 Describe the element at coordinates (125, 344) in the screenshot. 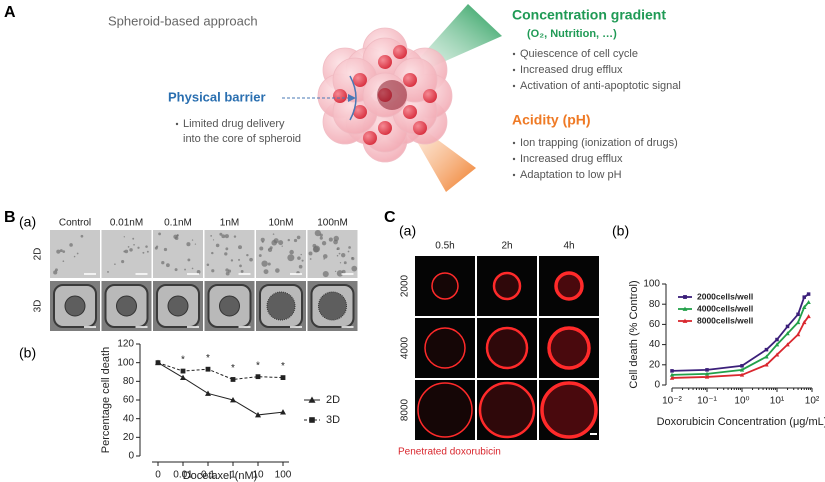

I see `y-tick-label: 120` at that location.